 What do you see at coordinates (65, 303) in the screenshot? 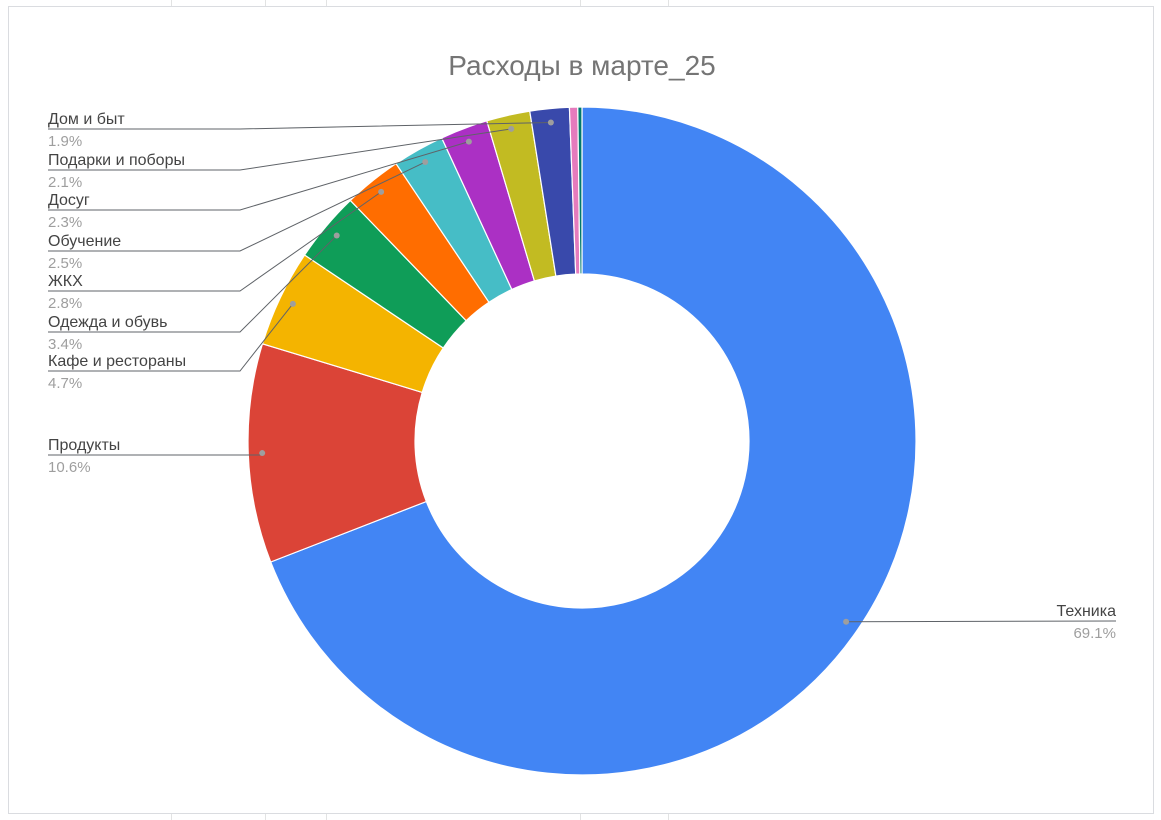
I see `slice-percent-label: 2.8%` at bounding box center [65, 303].